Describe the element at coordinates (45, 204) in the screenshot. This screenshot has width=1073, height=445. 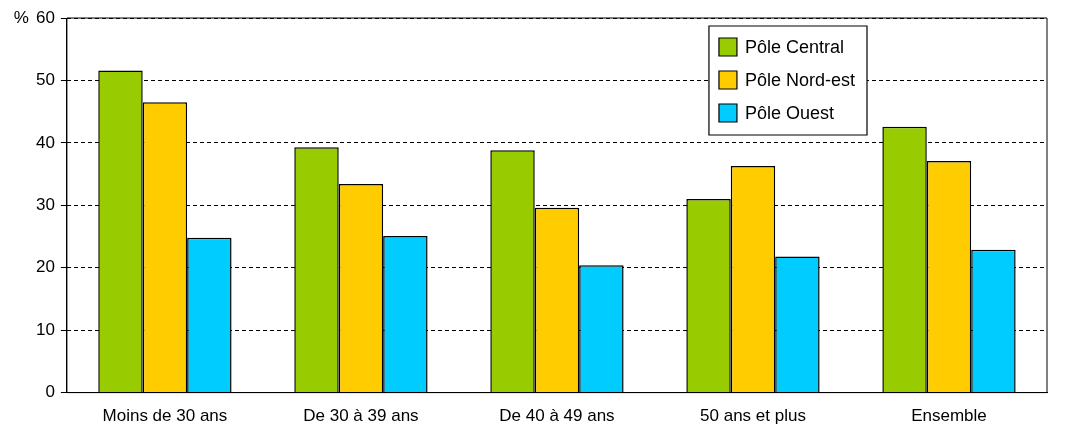
I see `y-tick-label: 30` at that location.